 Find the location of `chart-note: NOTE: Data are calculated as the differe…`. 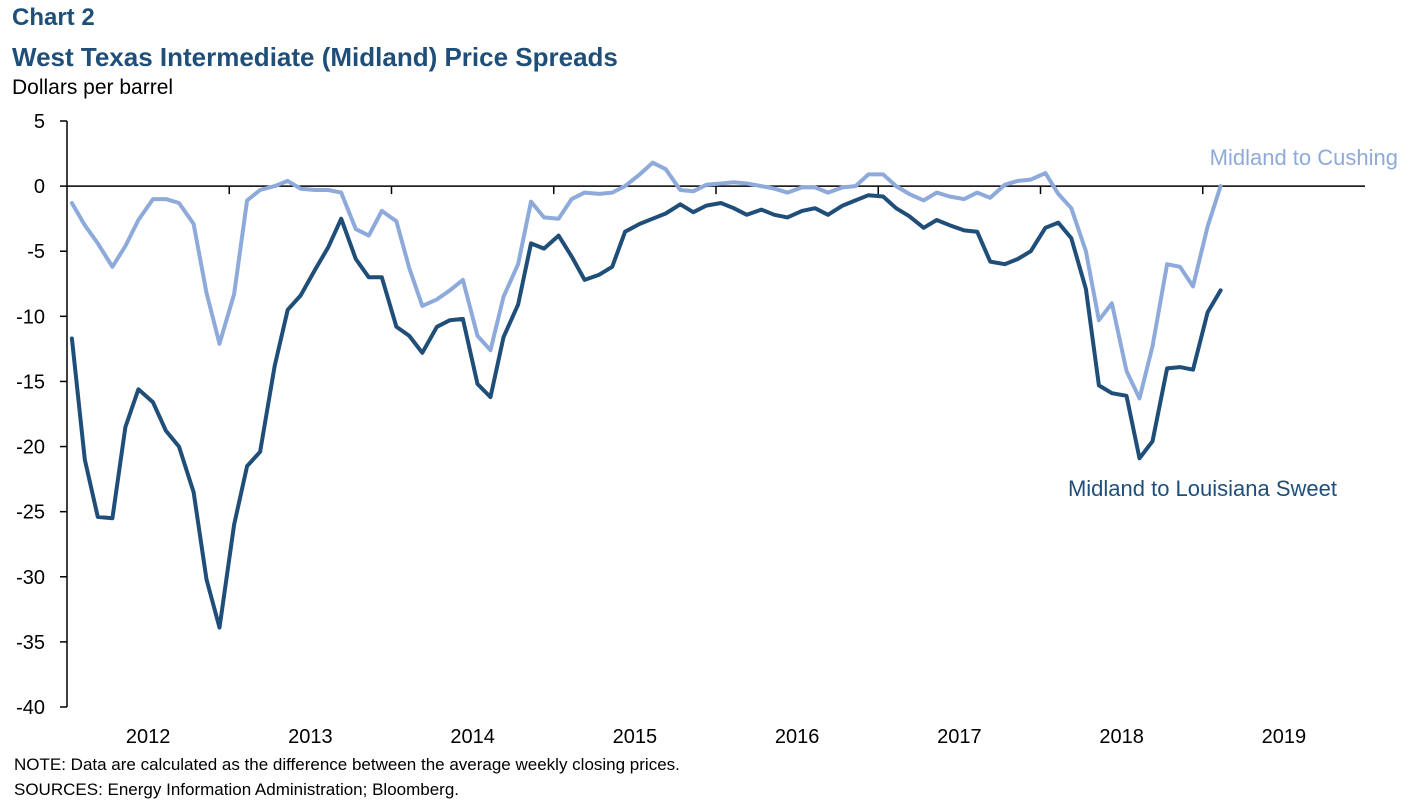

chart-note: NOTE: Data are calculated as the differe… is located at coordinates (347, 764).